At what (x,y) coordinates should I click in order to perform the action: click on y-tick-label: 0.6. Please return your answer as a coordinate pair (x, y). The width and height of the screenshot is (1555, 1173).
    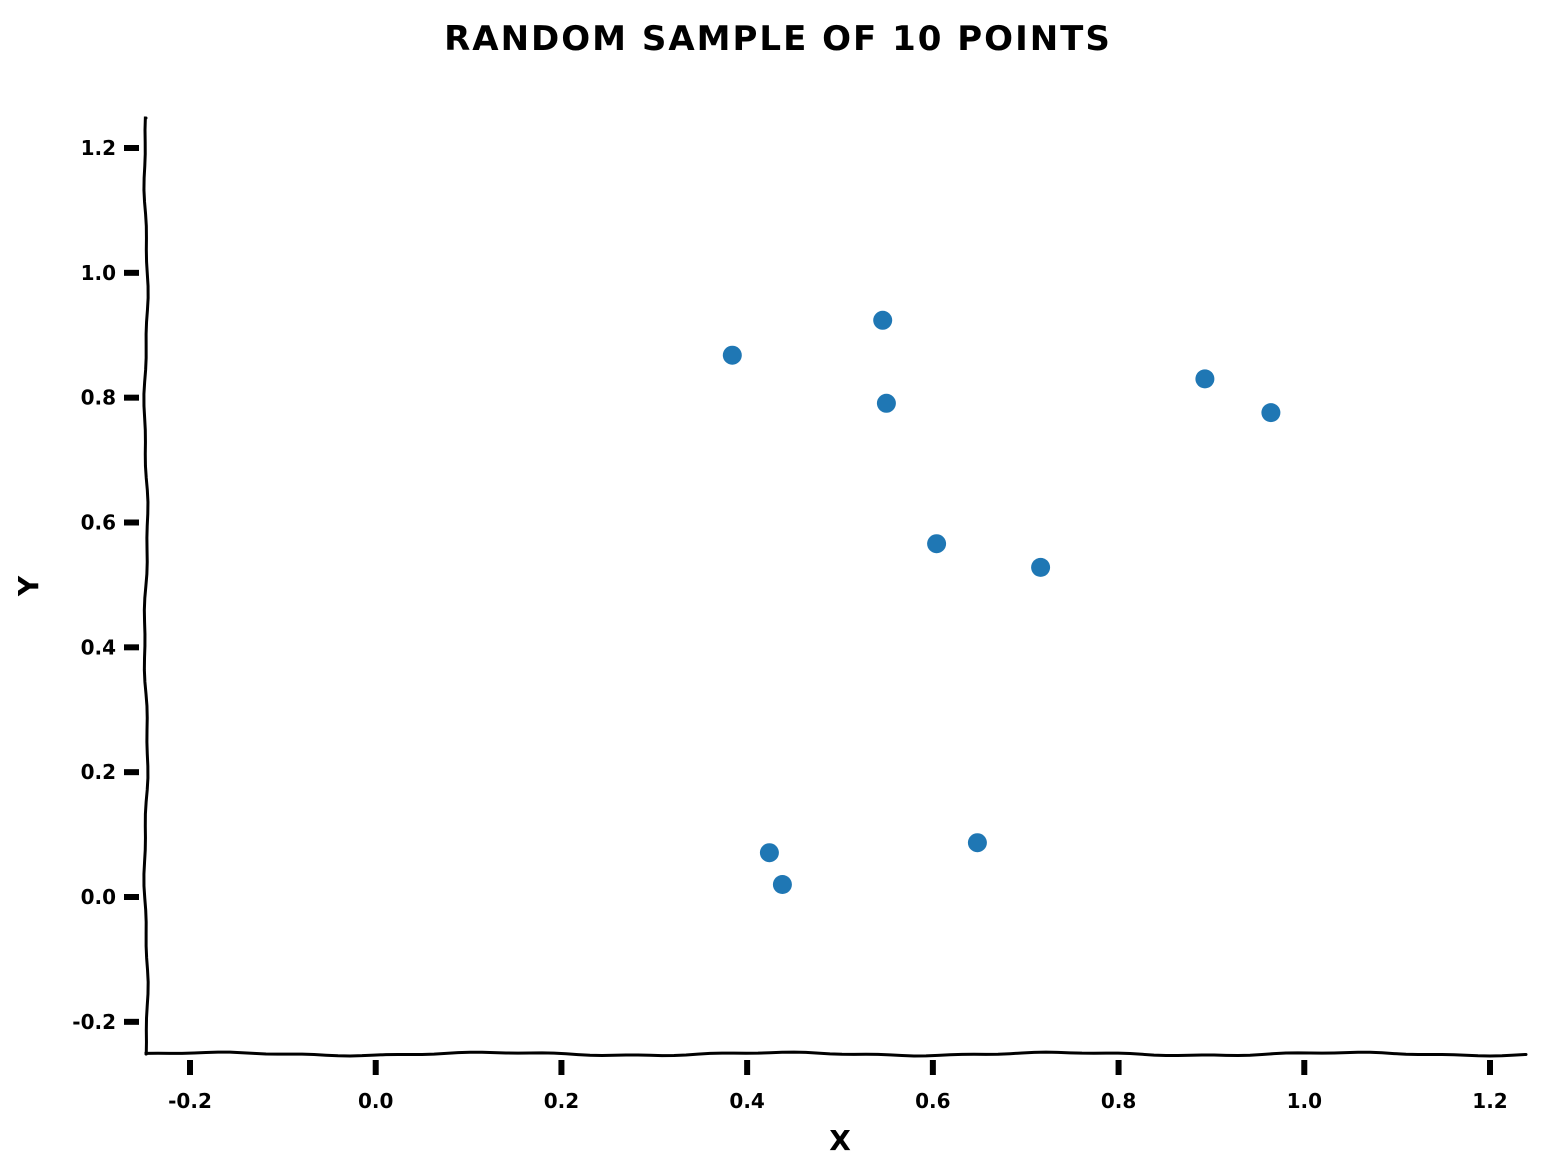
    Looking at the image, I should click on (98, 523).